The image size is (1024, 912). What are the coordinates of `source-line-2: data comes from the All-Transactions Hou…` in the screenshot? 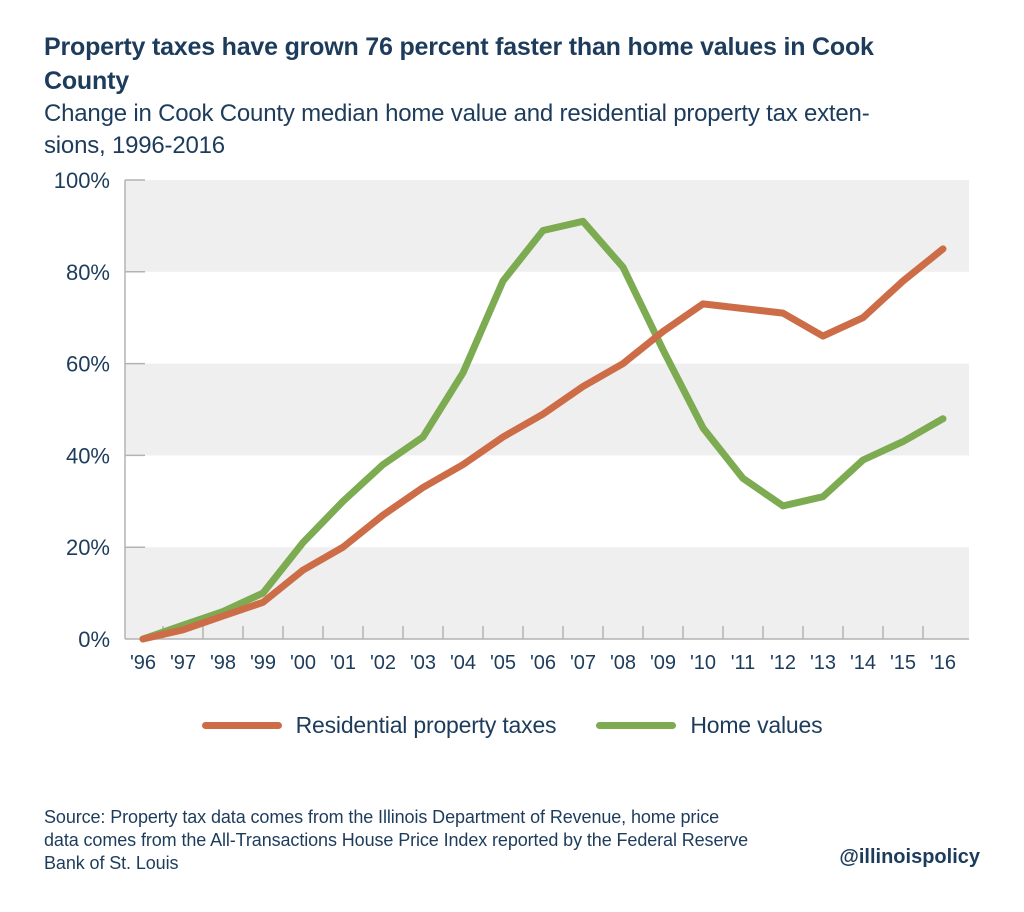 It's located at (396, 840).